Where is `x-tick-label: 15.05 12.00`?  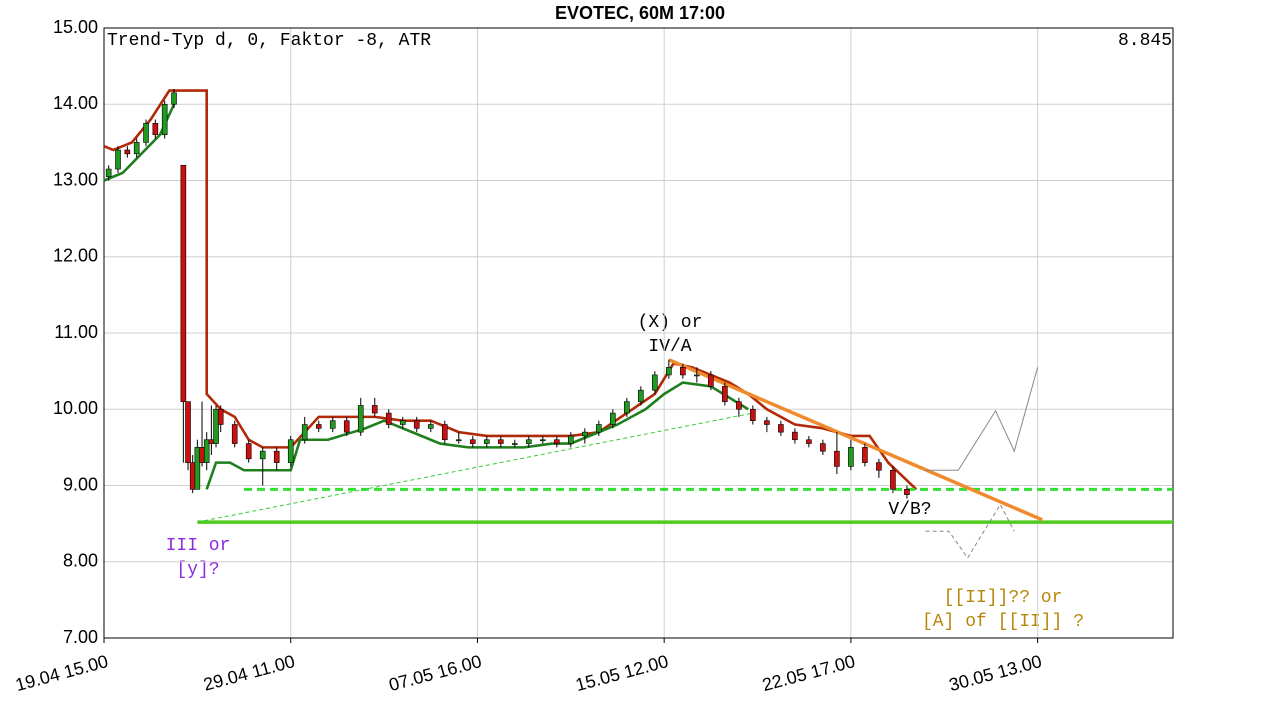 x-tick-label: 15.05 12.00 is located at coordinates (621, 673).